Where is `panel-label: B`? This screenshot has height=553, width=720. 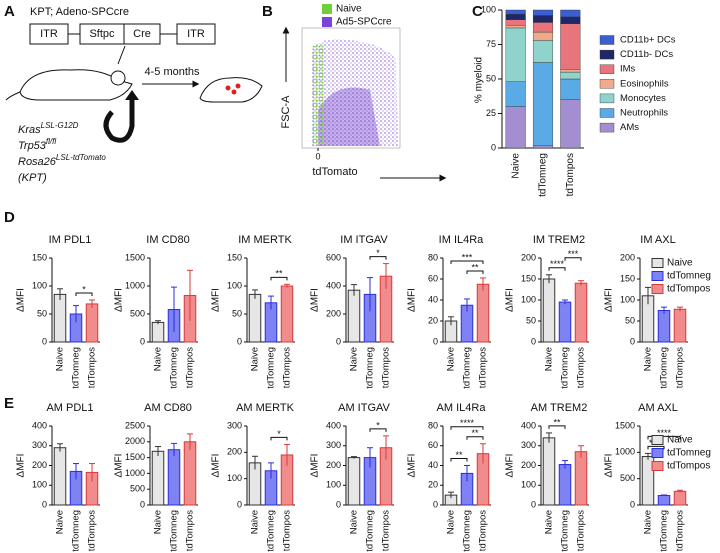 panel-label: B is located at coordinates (267, 11).